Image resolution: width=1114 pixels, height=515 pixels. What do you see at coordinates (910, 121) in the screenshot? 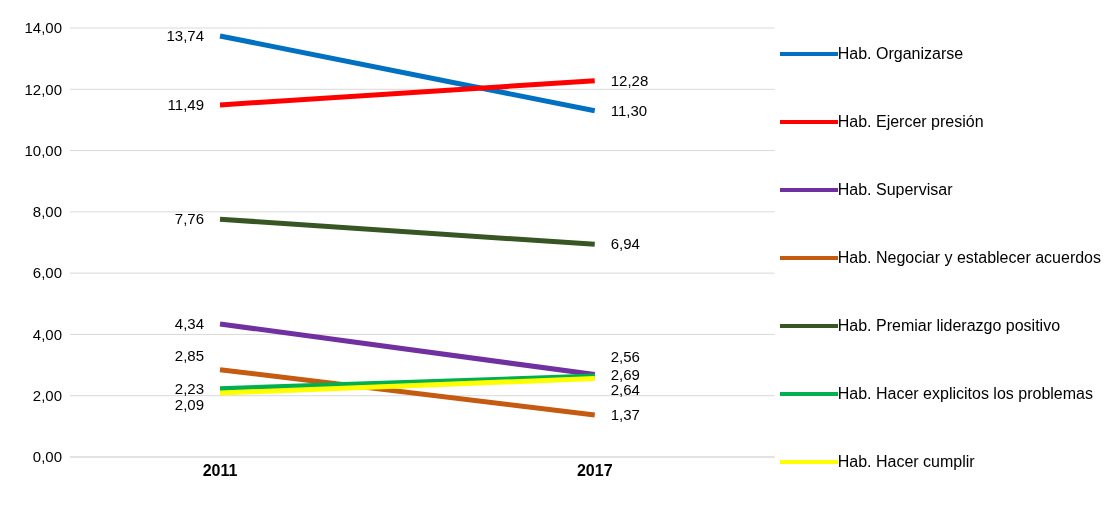
I see `legend-label: Hab. Ejercer presión` at bounding box center [910, 121].